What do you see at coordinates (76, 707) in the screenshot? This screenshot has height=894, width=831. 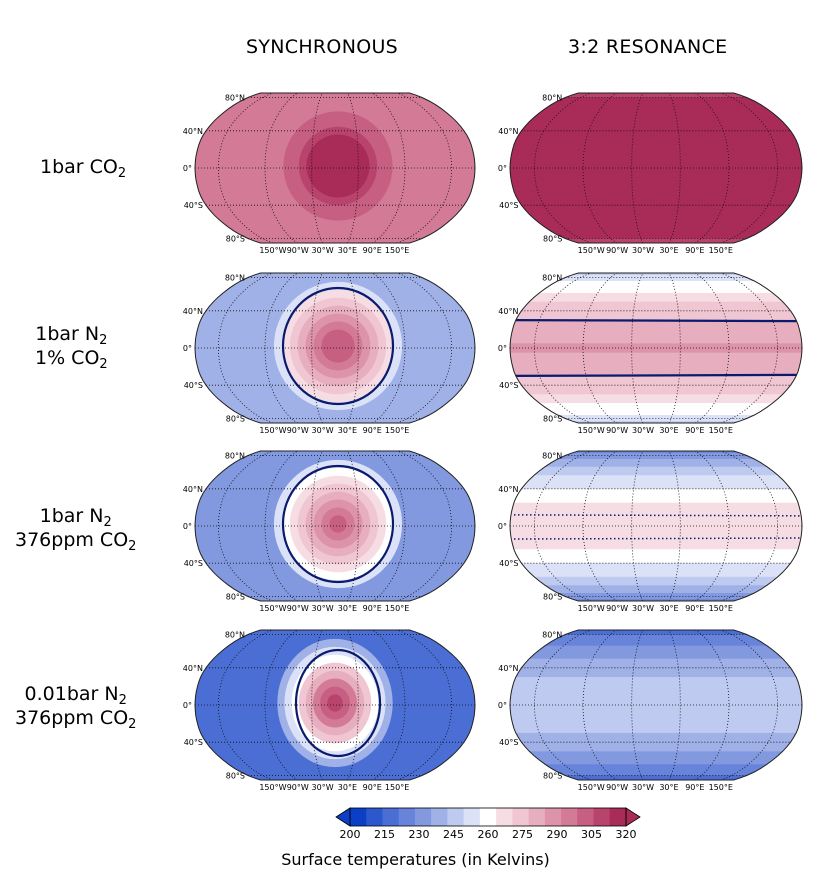 I see `row-label-4: 0.01bar N2 376ppm CO2` at bounding box center [76, 707].